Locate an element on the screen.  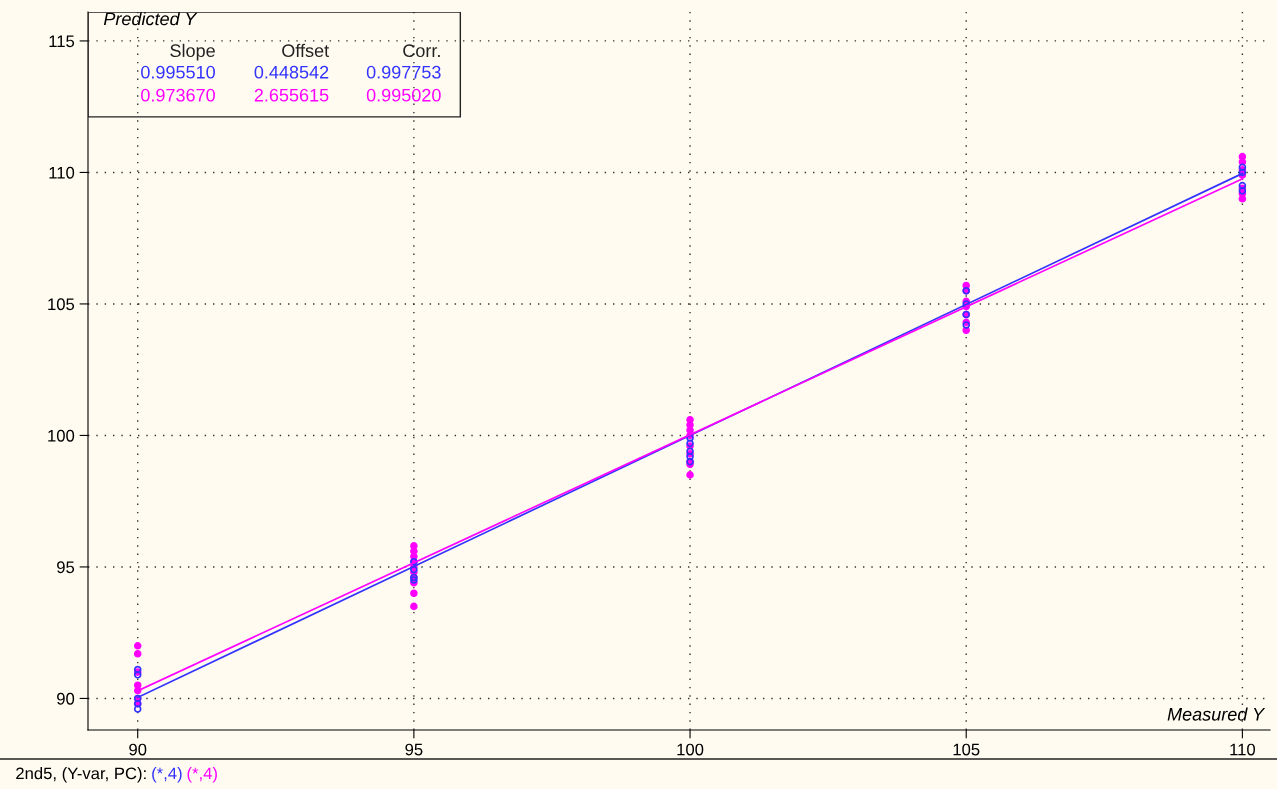
annotation: Slope is located at coordinates (192, 52).